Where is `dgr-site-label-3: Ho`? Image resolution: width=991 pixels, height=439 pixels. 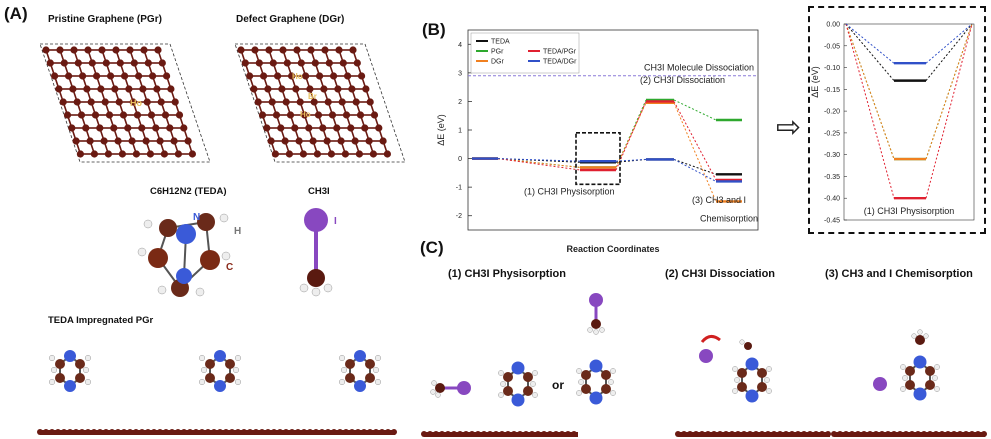
dgr-site-label-3: Ho is located at coordinates (305, 114).